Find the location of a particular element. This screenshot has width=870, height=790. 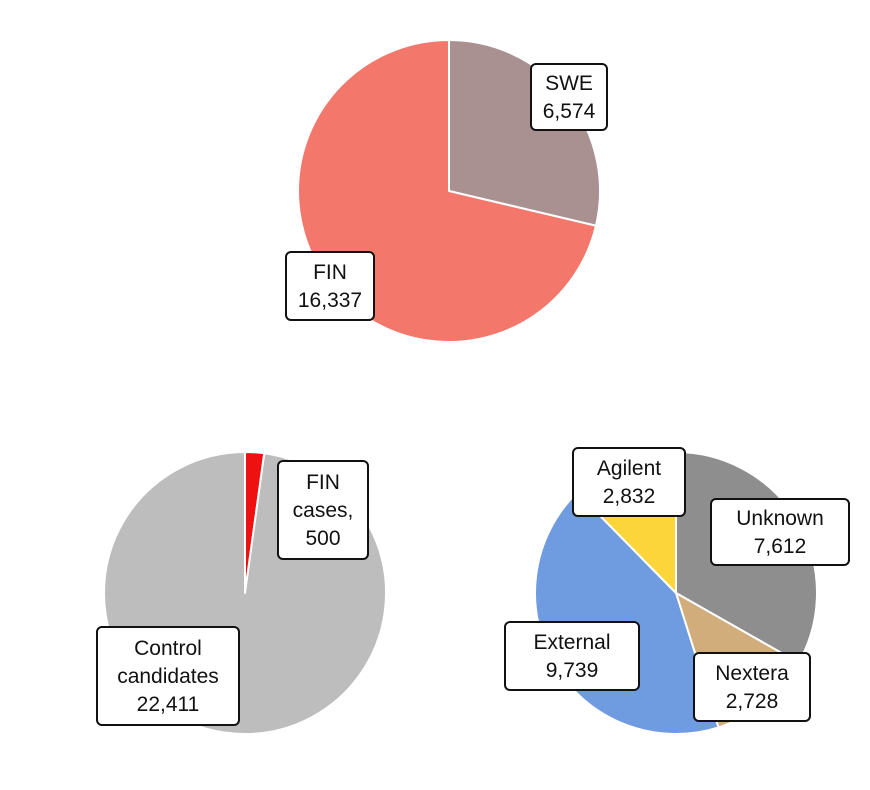

data-label-unknown: Unknown 7,612 is located at coordinates (780, 532).